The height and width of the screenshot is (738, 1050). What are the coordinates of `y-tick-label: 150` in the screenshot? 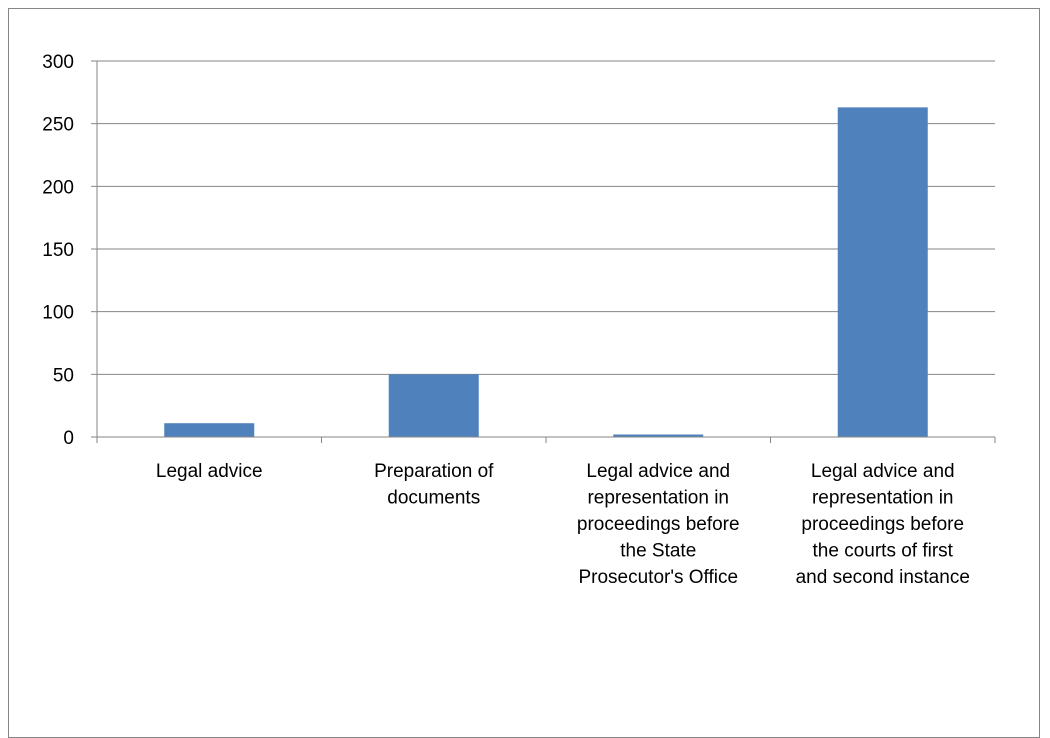 It's located at (58, 250).